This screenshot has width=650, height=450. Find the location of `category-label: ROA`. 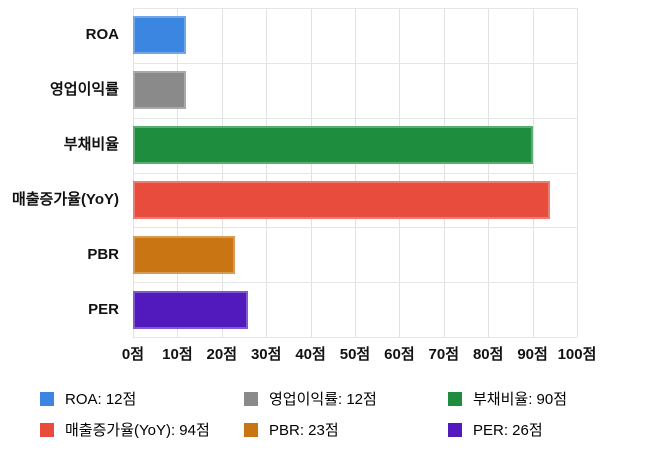

category-label: ROA is located at coordinates (102, 35).